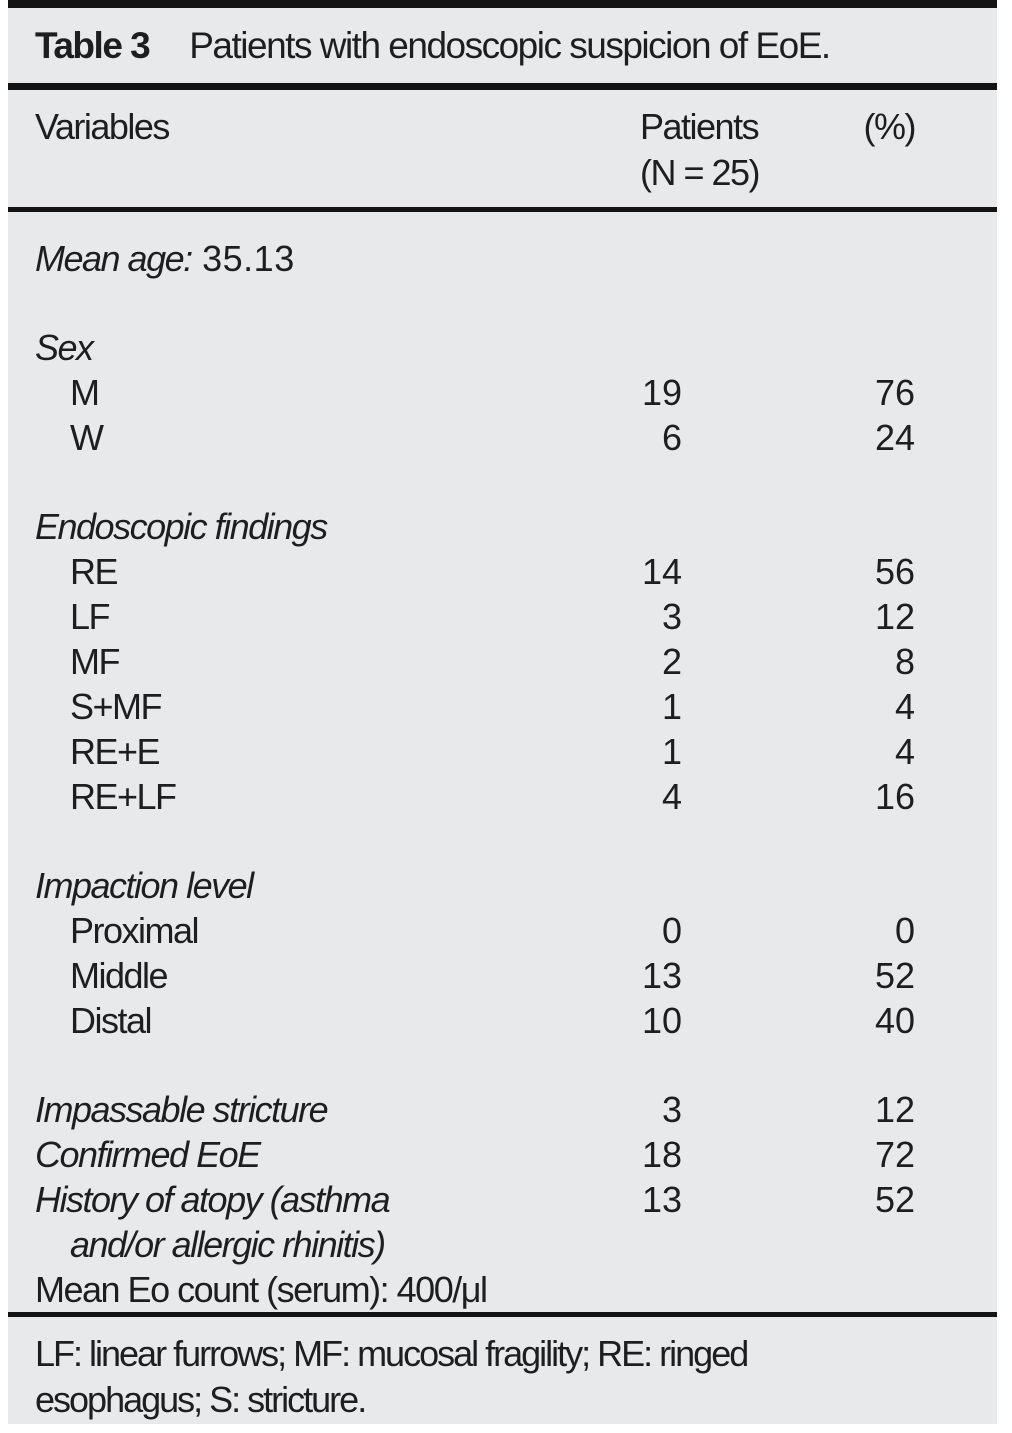 The height and width of the screenshot is (1433, 1012). I want to click on row-label: RE, so click(94, 571).